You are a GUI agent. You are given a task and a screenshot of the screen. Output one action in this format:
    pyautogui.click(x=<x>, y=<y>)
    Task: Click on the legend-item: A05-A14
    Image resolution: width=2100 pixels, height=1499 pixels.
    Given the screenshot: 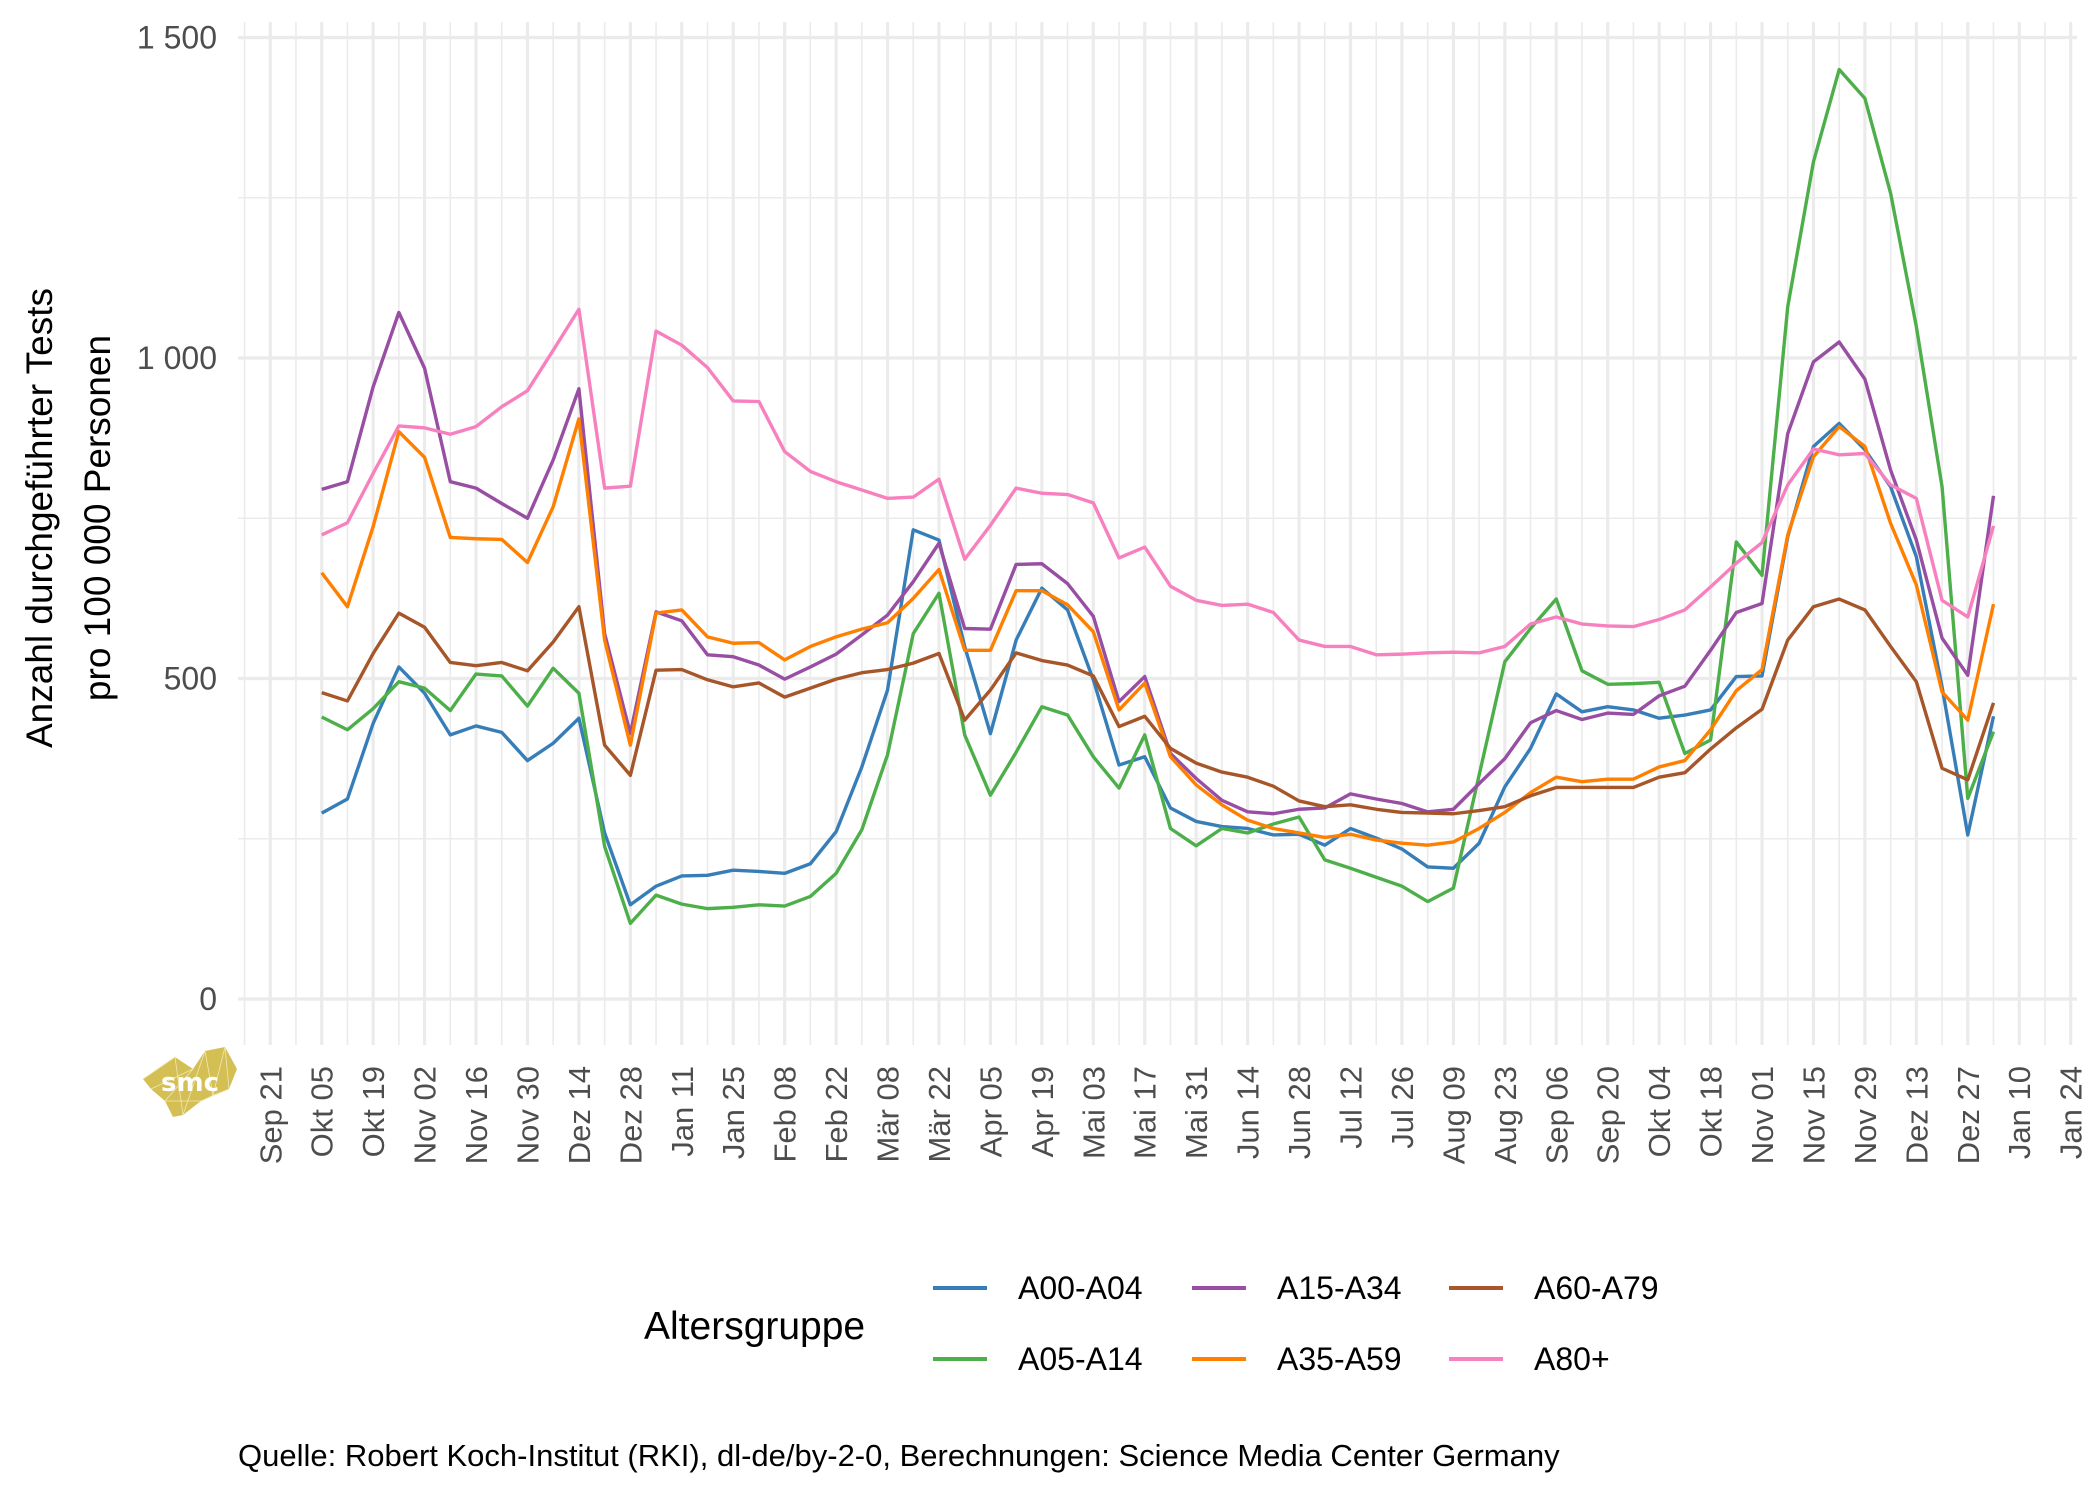 What is the action you would take?
    pyautogui.click(x=1038, y=1359)
    